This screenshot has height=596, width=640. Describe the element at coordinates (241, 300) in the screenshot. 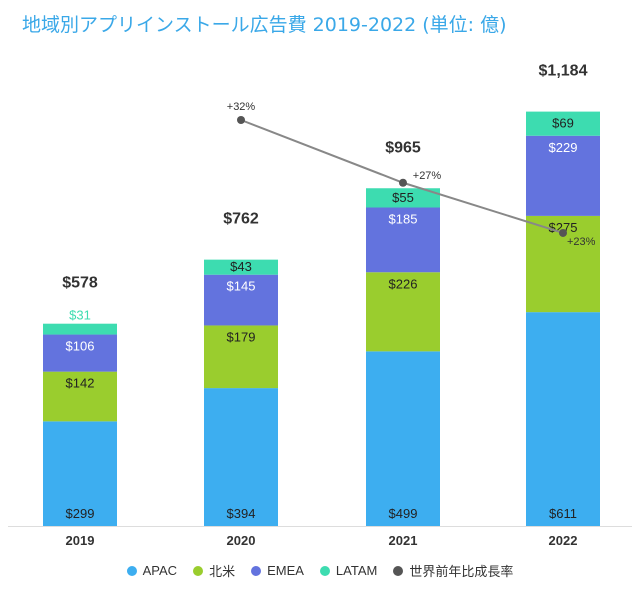

I see `bar-segment-emea-2020` at that location.